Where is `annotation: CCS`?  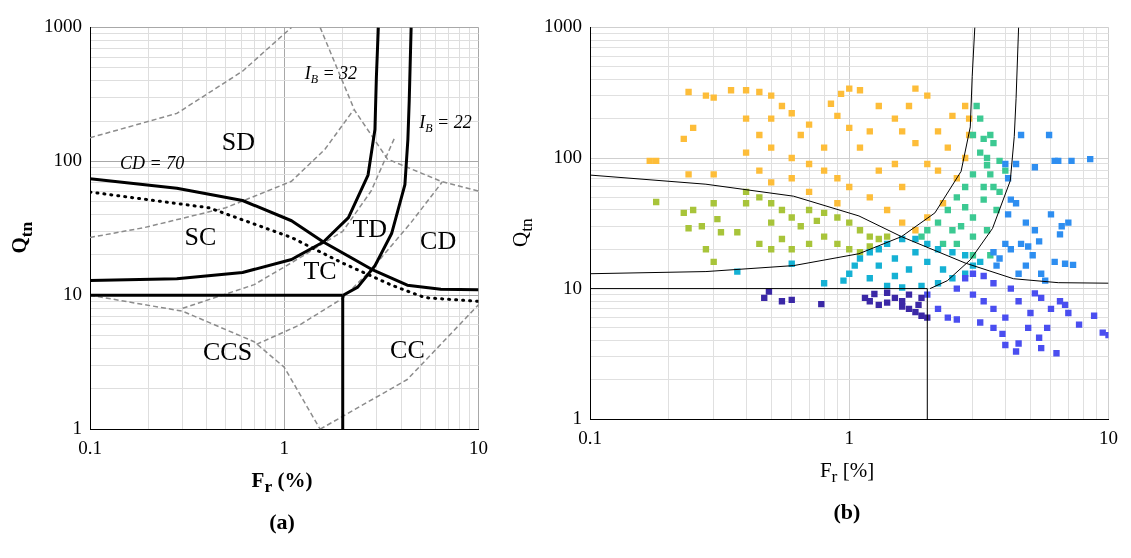
annotation: CCS is located at coordinates (227, 352).